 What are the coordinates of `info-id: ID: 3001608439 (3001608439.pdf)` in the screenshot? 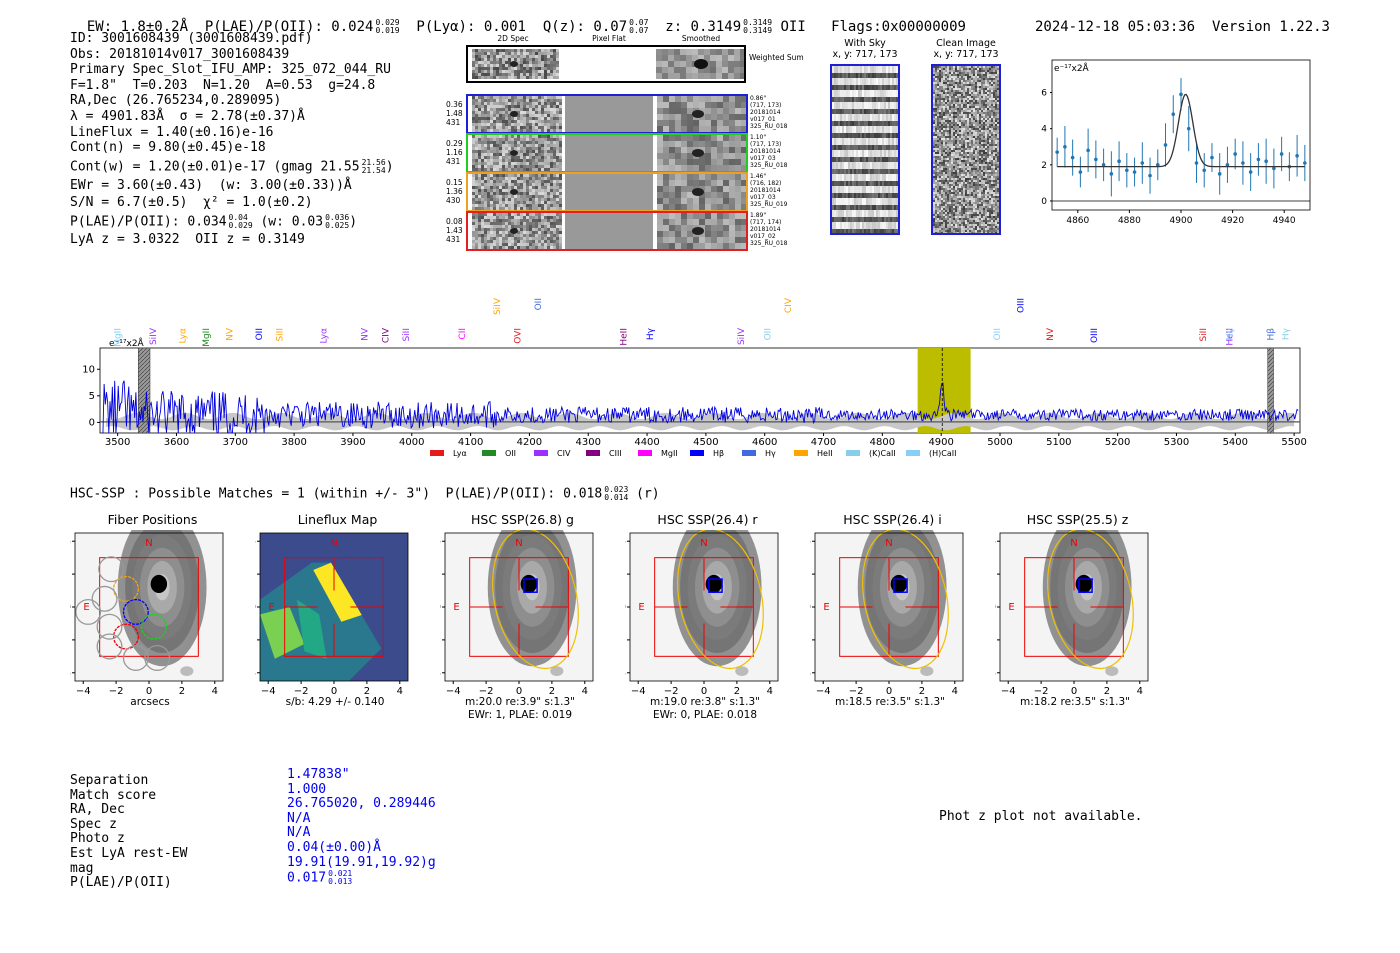 It's located at (191, 38).